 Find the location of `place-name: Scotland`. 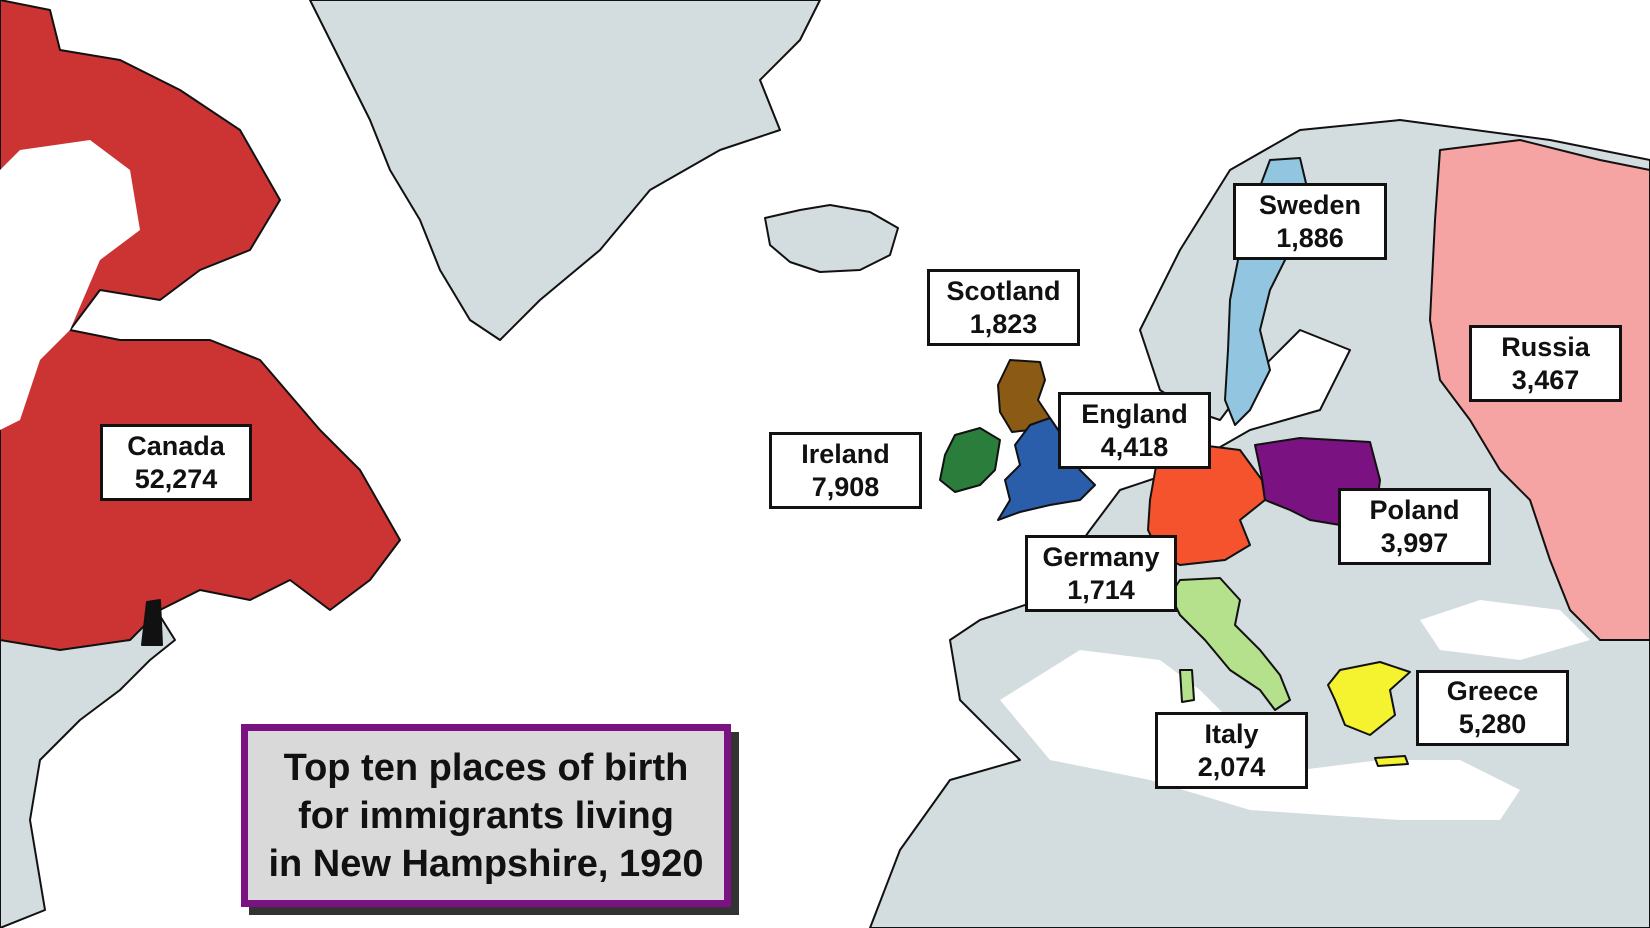

place-name: Scotland is located at coordinates (1003, 290).